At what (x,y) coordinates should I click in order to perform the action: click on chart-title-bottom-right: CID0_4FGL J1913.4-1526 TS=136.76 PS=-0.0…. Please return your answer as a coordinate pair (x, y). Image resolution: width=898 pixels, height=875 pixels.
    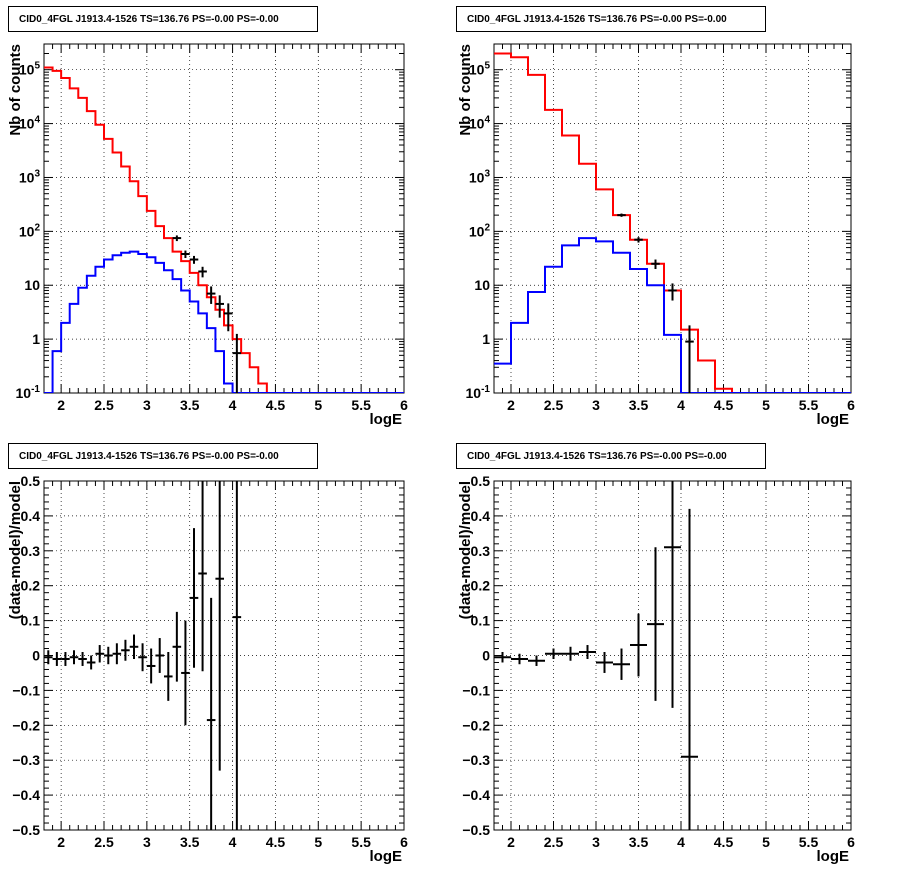
    Looking at the image, I should click on (611, 456).